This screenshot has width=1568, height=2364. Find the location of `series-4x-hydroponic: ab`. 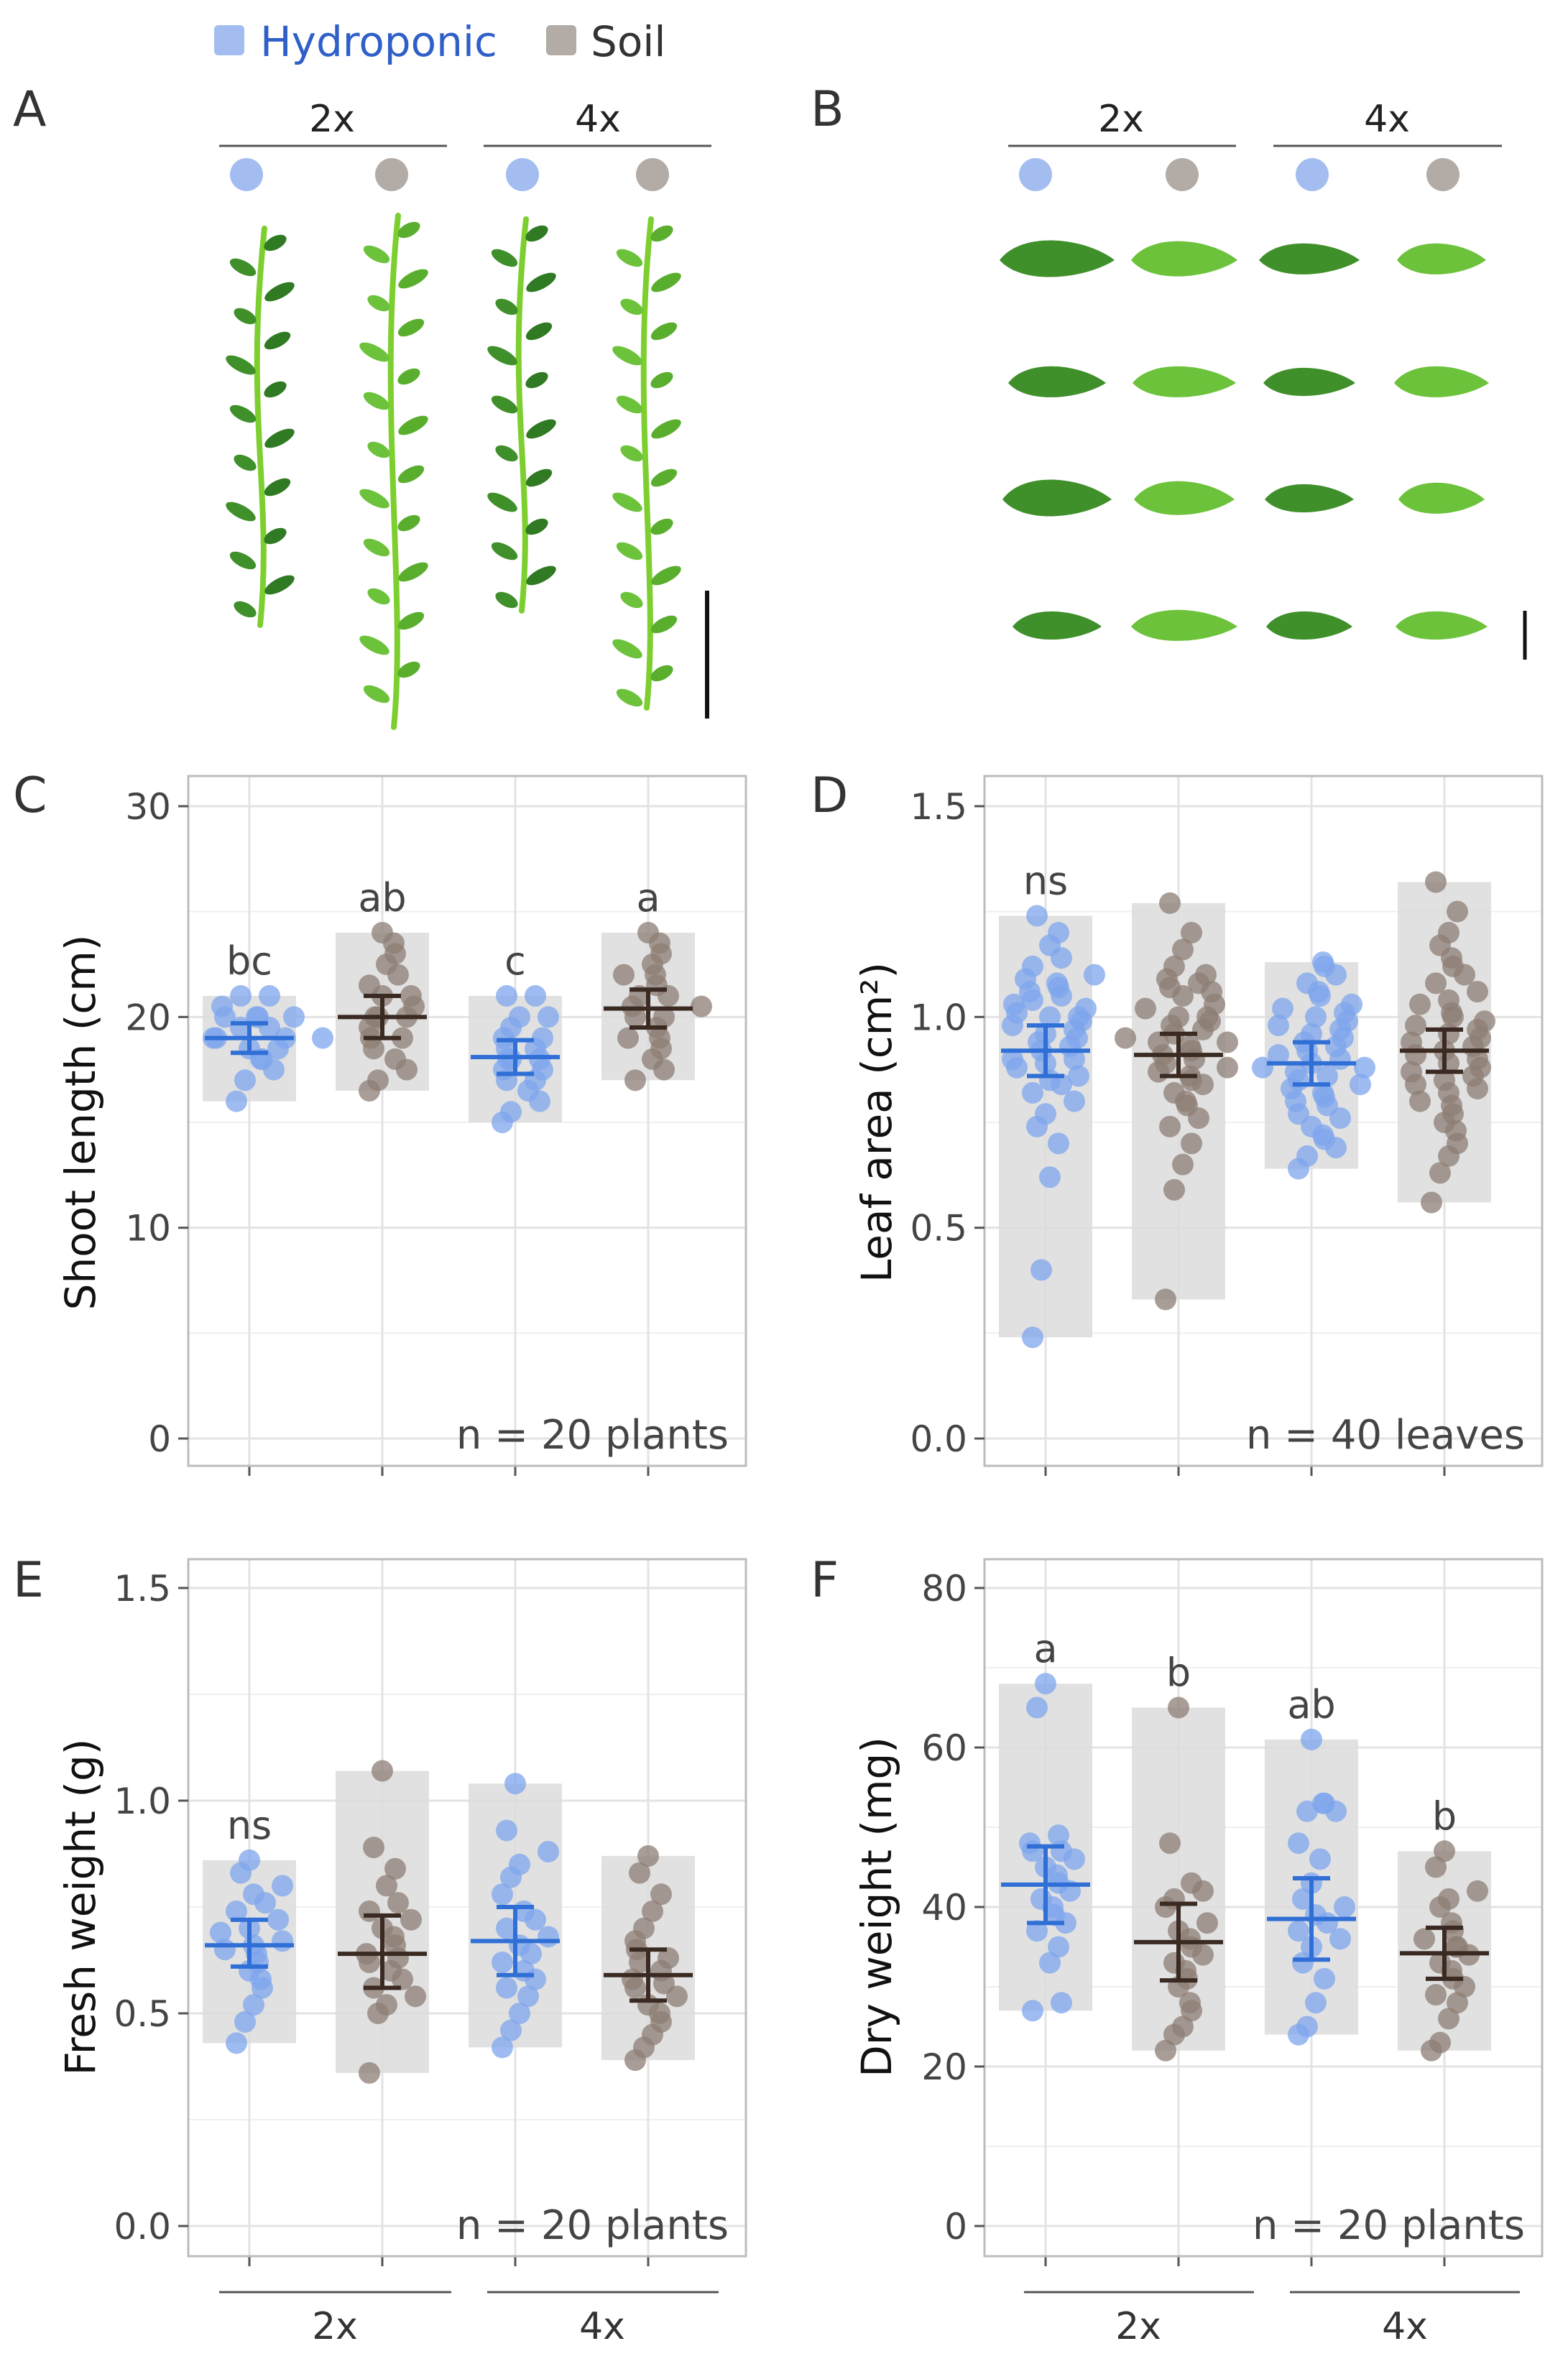

series-4x-hydroponic: ab is located at coordinates (1311, 1864).